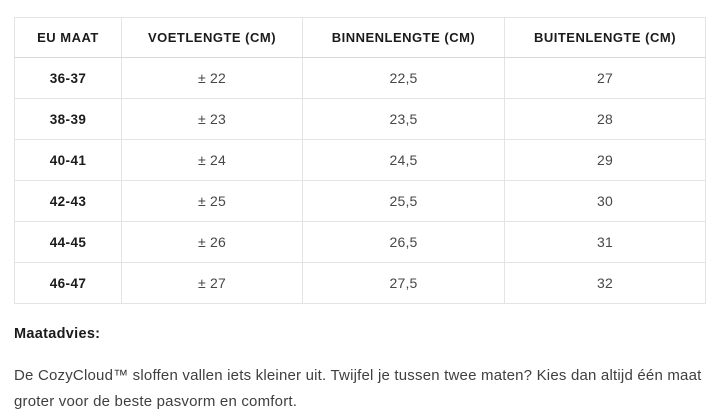 This screenshot has height=411, width=720. What do you see at coordinates (605, 201) in the screenshot?
I see `buitenlengte-cell: 30` at bounding box center [605, 201].